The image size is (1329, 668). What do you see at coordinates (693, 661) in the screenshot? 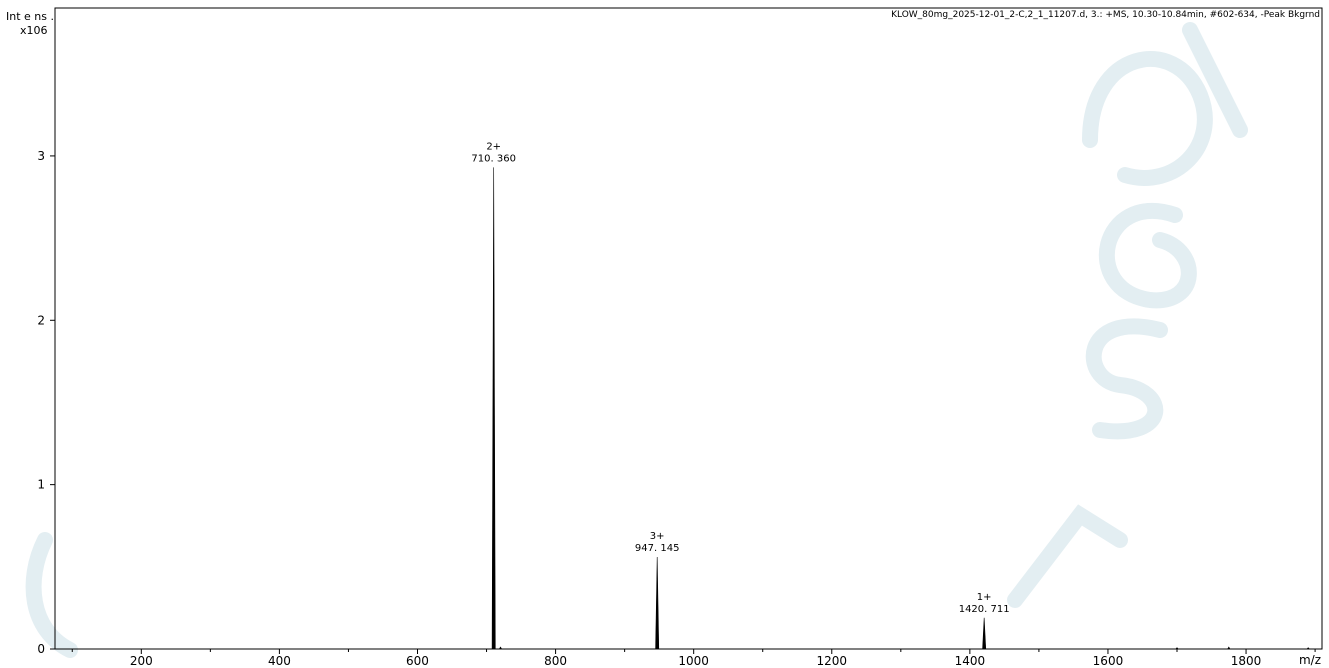
I see `x-tick-label: 1000` at bounding box center [693, 661].